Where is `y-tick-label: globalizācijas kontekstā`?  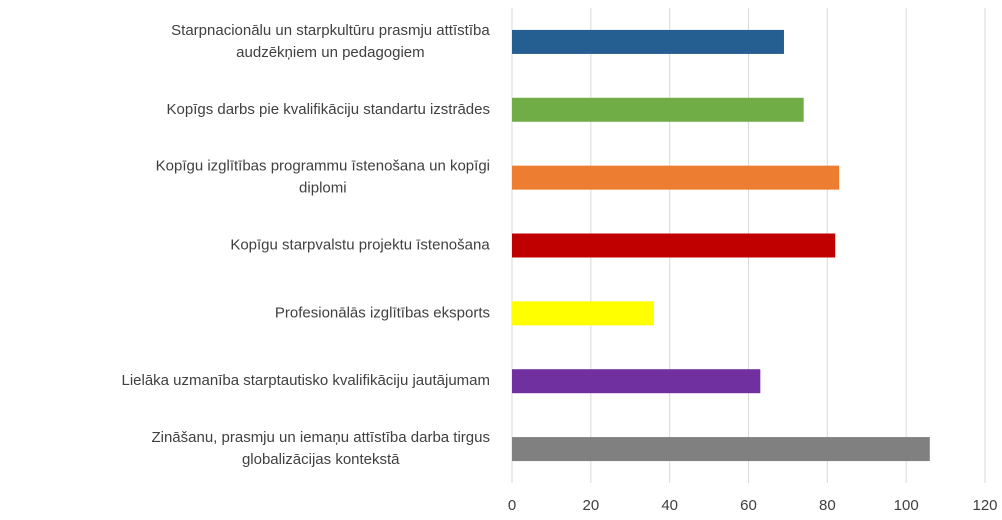
y-tick-label: globalizācijas kontekstā is located at coordinates (321, 459).